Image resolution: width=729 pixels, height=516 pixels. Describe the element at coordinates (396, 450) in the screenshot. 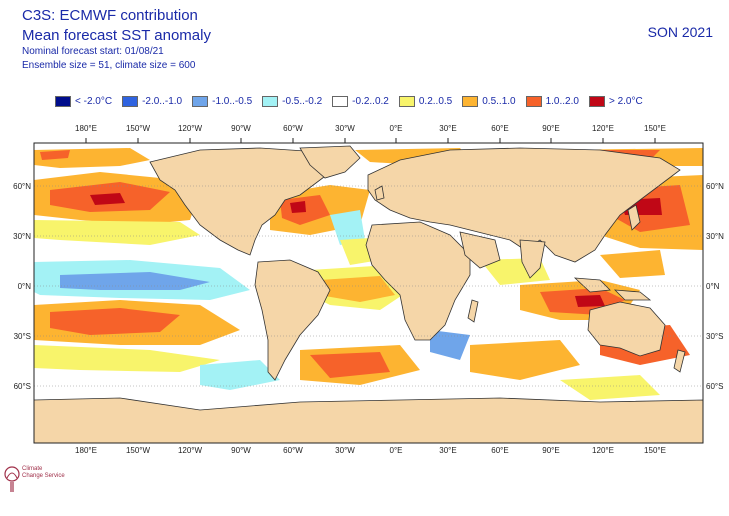

I see `lon-label-bottom: 0°E` at that location.